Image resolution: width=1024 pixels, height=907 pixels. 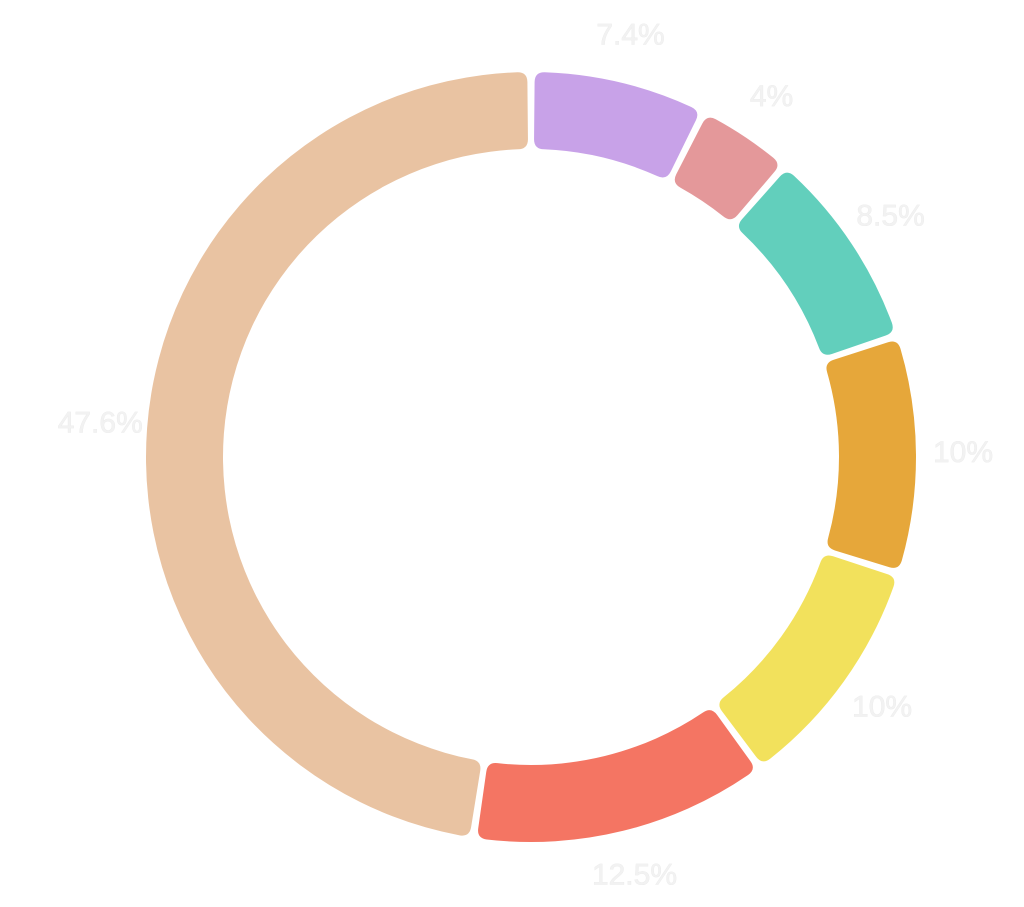 I want to click on slice-label-7: 47.6%, so click(x=100, y=422).